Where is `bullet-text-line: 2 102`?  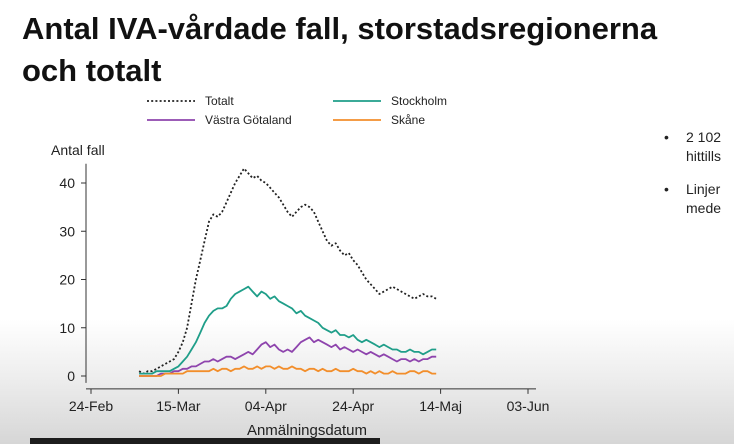 bullet-text-line: 2 102 is located at coordinates (704, 137).